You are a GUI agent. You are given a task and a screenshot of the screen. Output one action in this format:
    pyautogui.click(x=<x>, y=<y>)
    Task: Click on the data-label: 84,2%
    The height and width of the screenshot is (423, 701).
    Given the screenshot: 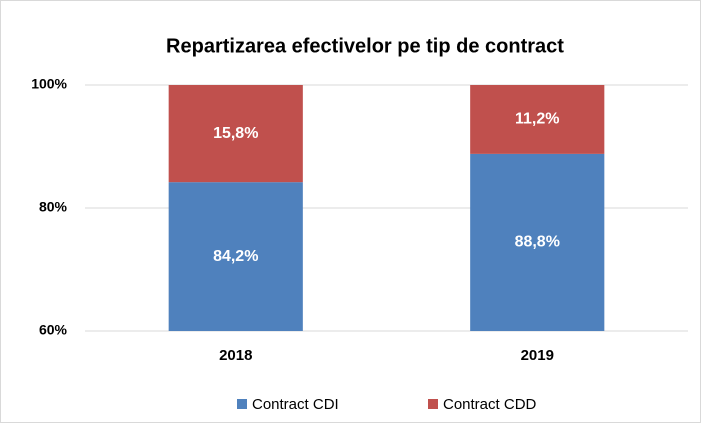 What is the action you would take?
    pyautogui.click(x=235, y=256)
    